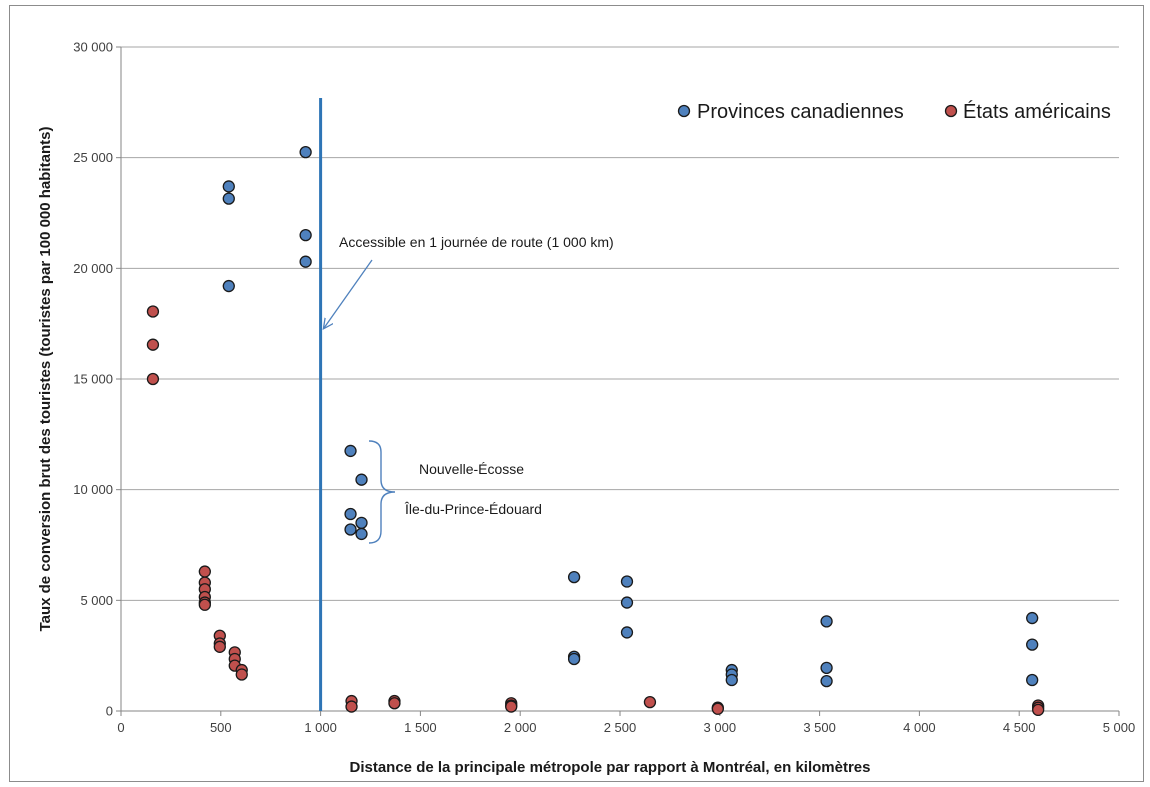 The height and width of the screenshot is (787, 1150). I want to click on x-tick-label: 4 500, so click(1019, 727).